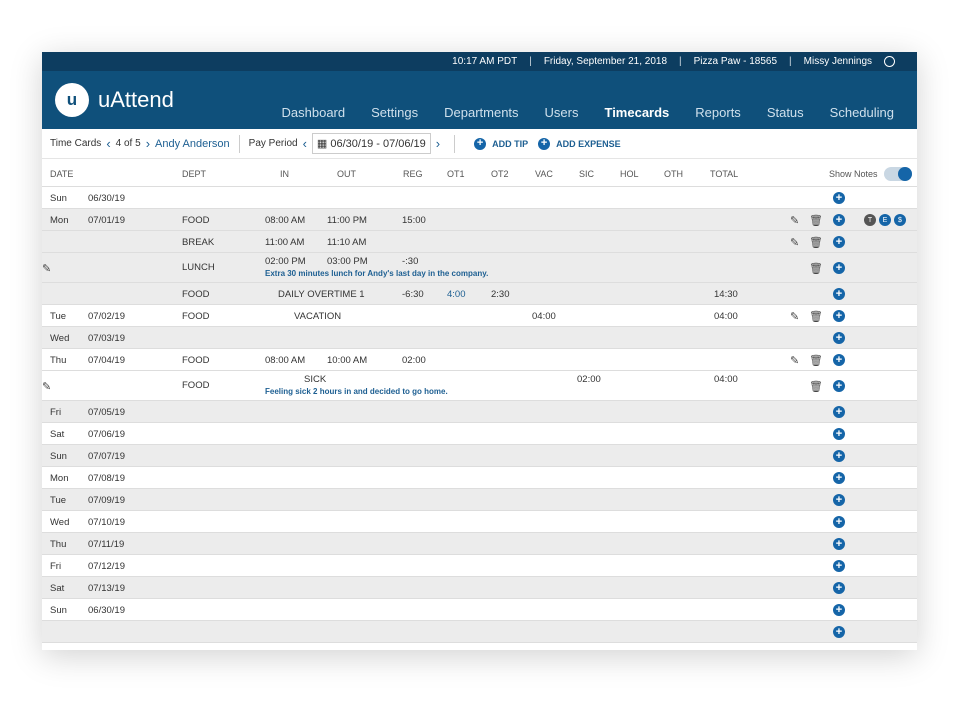 The height and width of the screenshot is (704, 960). Describe the element at coordinates (479, 500) in the screenshot. I see `table-row: Tue 07/09/19 +` at that location.